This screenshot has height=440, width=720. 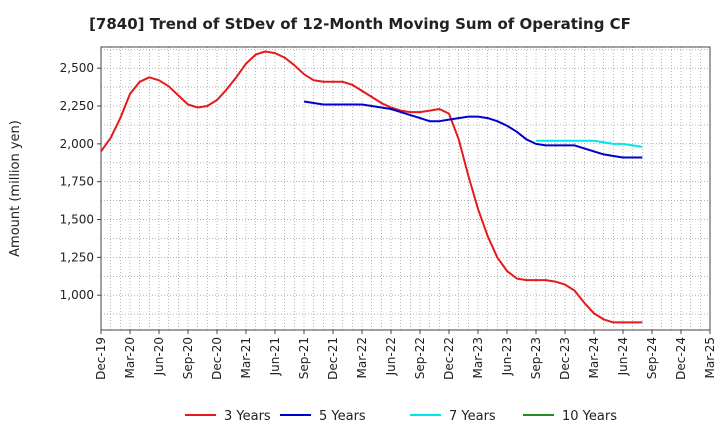 I want to click on legend-label-10-years: 10 Years, so click(x=589, y=416).